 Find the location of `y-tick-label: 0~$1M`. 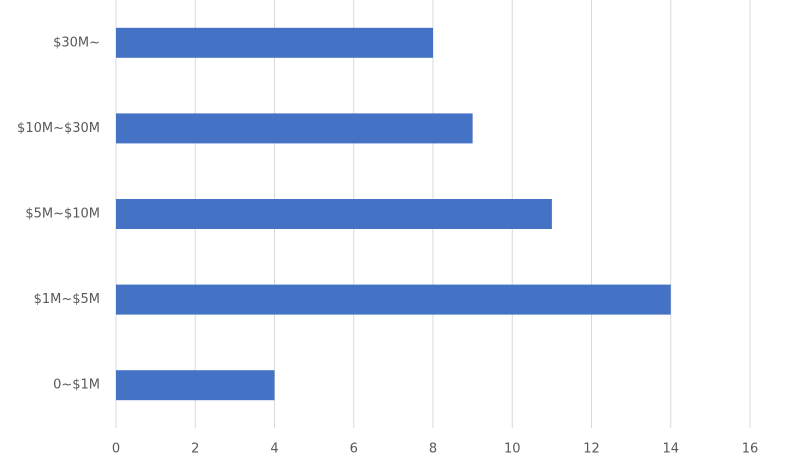

y-tick-label: 0~$1M is located at coordinates (76, 385).